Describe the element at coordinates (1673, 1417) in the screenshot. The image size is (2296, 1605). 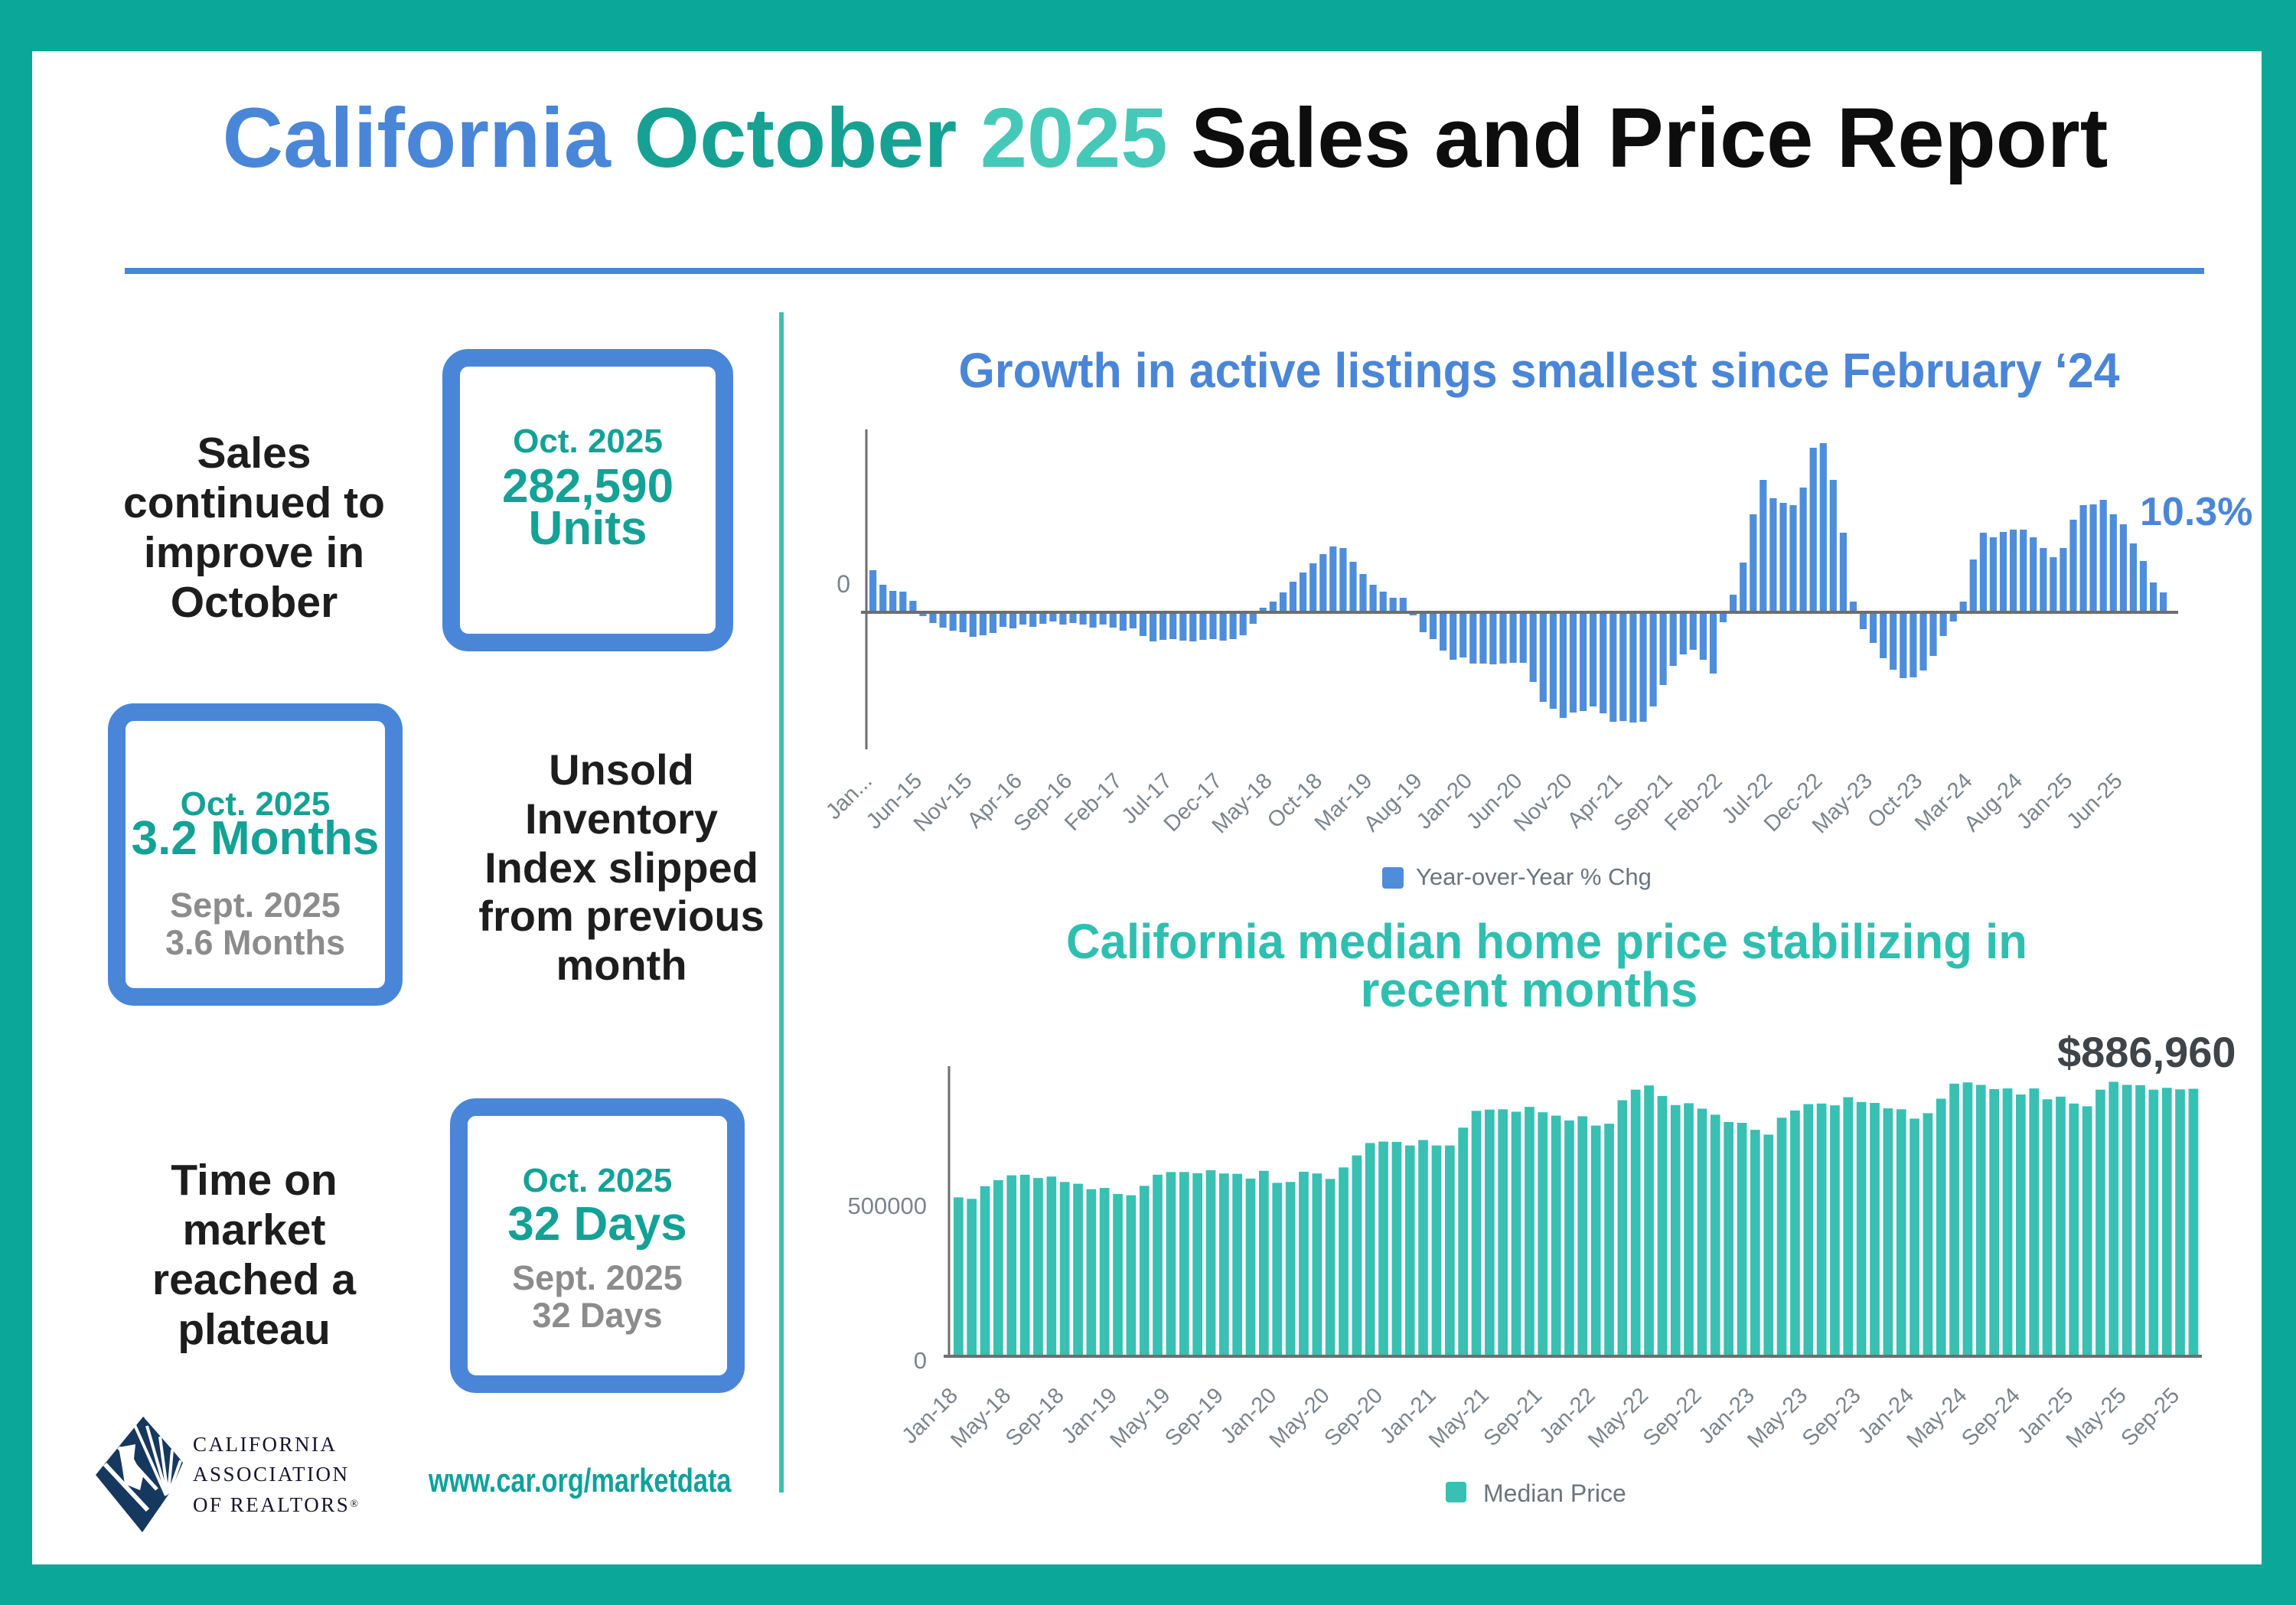
I see `svg-text: Sep-22` at that location.